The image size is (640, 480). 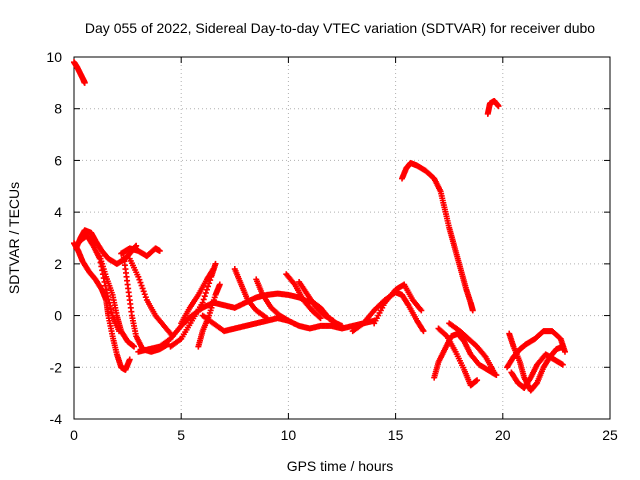 I want to click on x-axis-label: GPS time / hours, so click(x=340, y=466).